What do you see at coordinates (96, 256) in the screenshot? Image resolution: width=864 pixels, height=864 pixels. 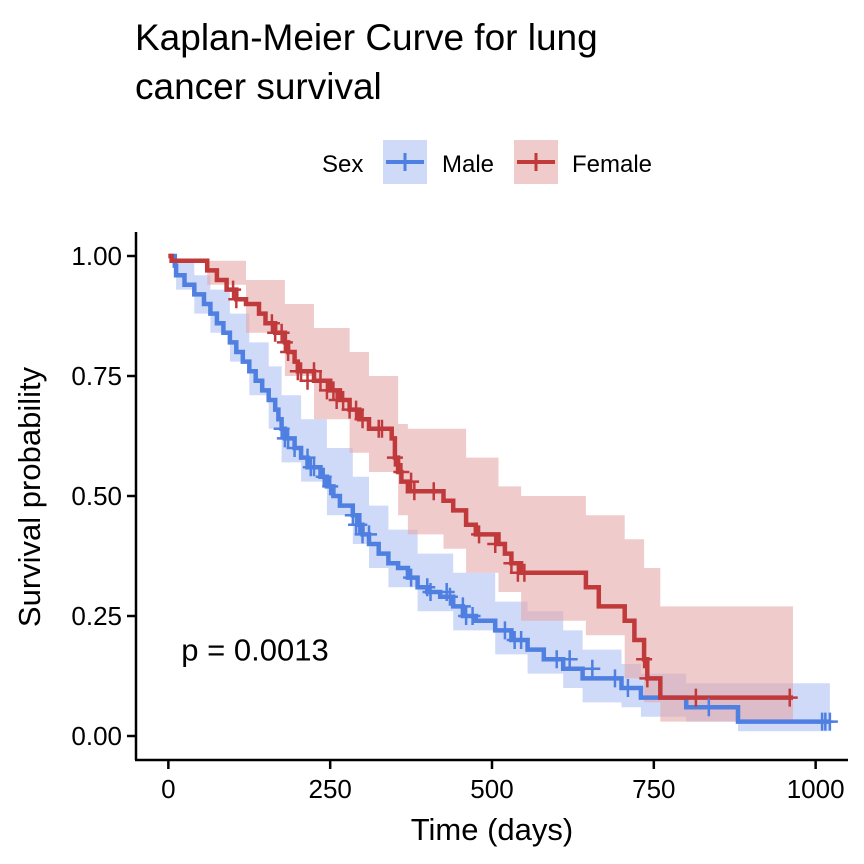 I see `y-tick-label: 1.00` at bounding box center [96, 256].